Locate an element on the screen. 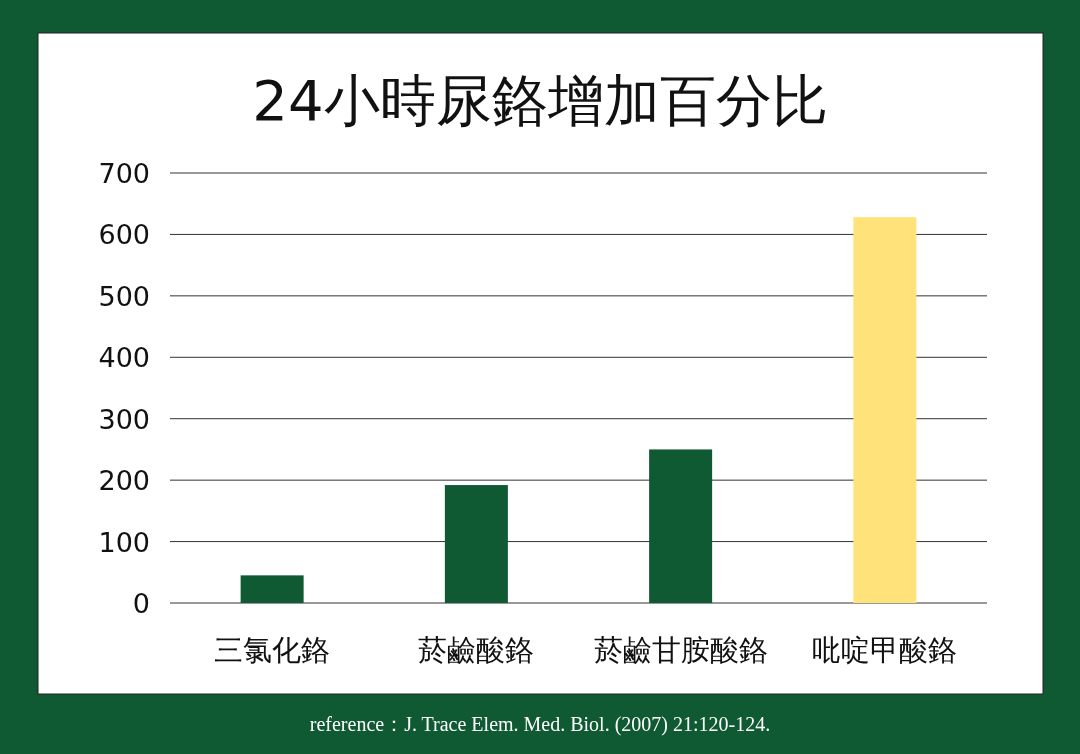  chart-title: 24小時尿鉻增加百分比 is located at coordinates (540, 100).